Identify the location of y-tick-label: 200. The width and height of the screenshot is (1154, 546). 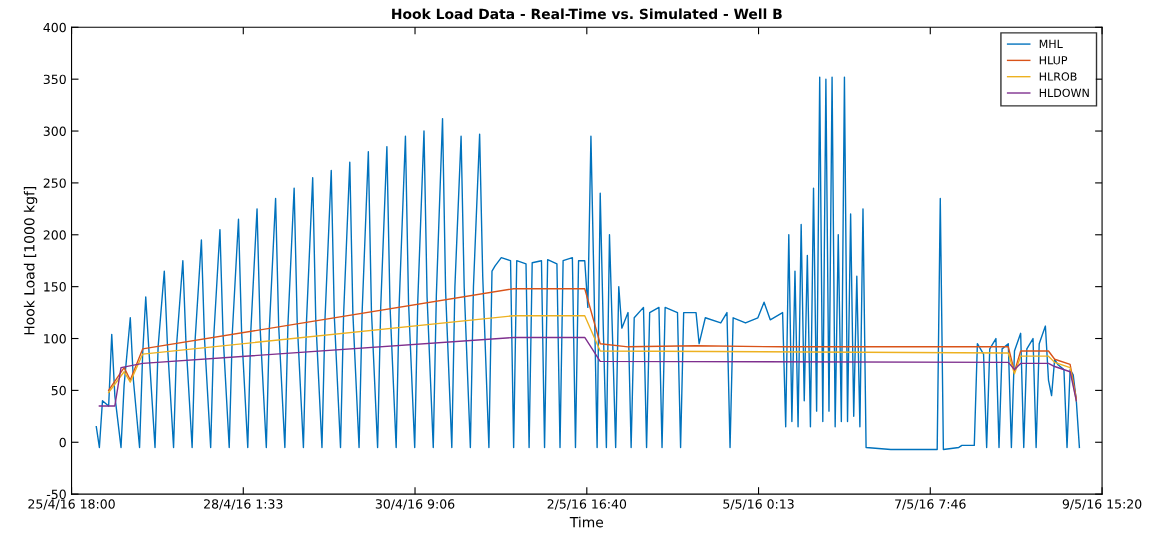
(54, 235).